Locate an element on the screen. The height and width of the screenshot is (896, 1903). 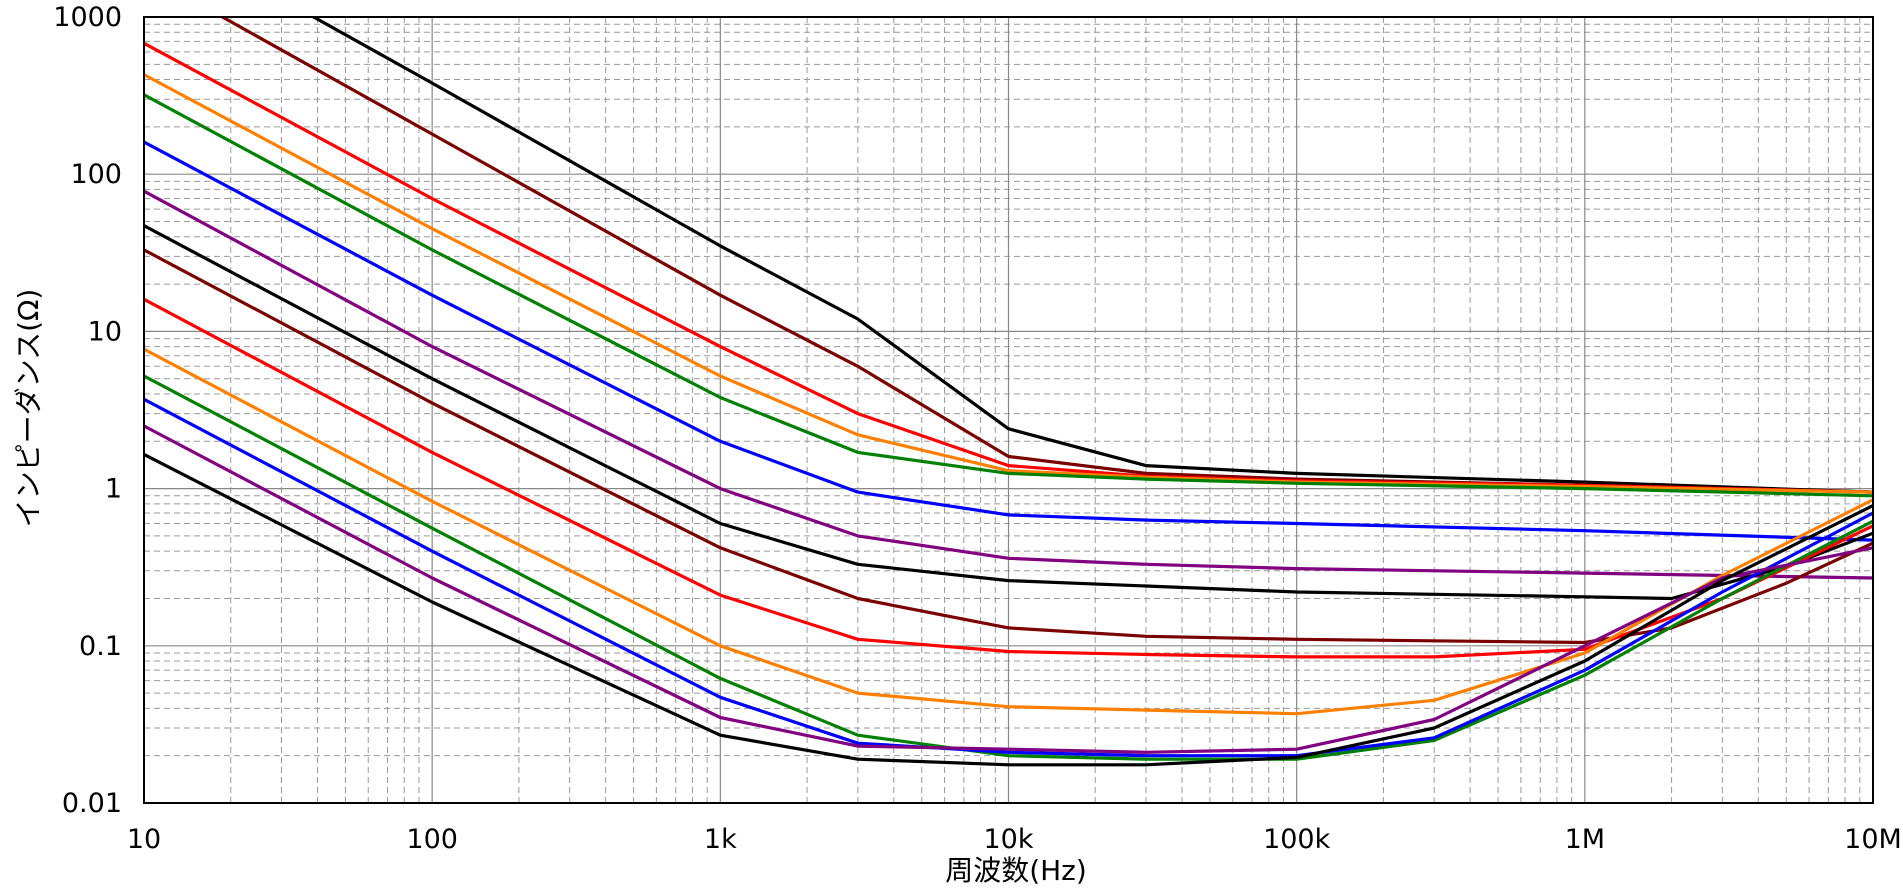
y-tick-label: 10 is located at coordinates (105, 331).